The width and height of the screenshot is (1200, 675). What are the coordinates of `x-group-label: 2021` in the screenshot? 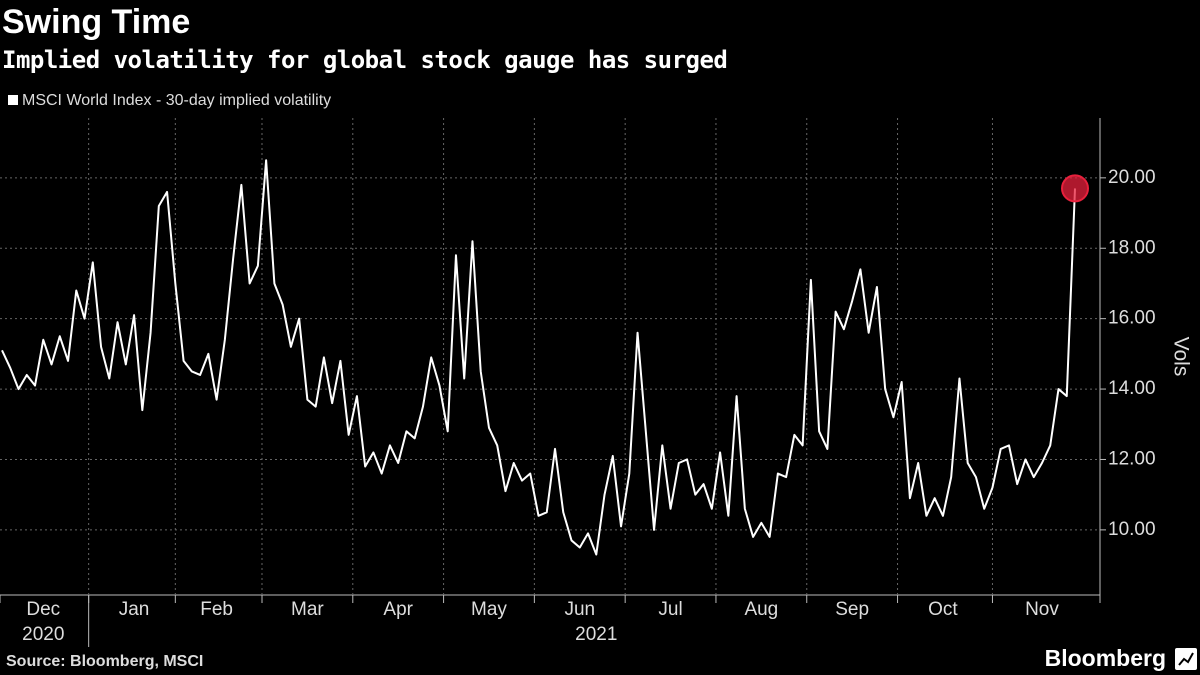 It's located at (596, 634).